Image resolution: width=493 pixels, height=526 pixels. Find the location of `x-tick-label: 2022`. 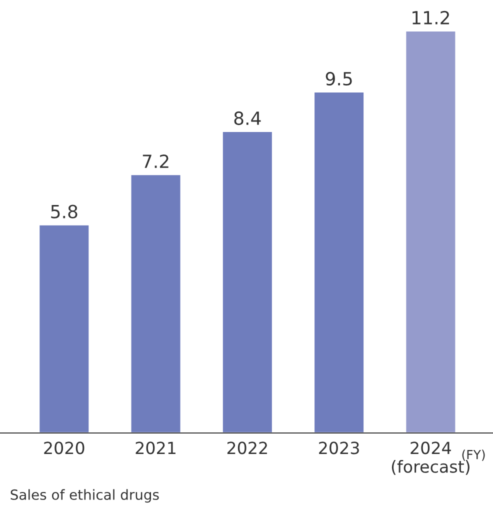

x-tick-label: 2022 is located at coordinates (247, 448).